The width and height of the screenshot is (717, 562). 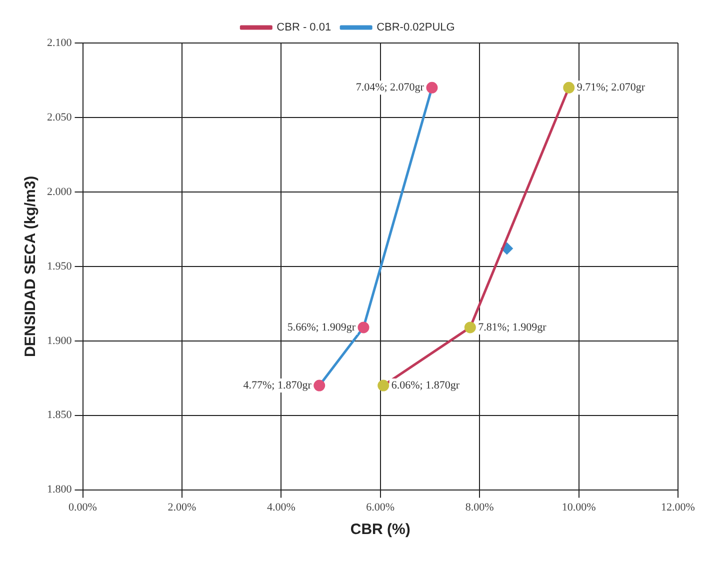 What do you see at coordinates (59, 266) in the screenshot?
I see `y-tick-label: 1.950` at bounding box center [59, 266].